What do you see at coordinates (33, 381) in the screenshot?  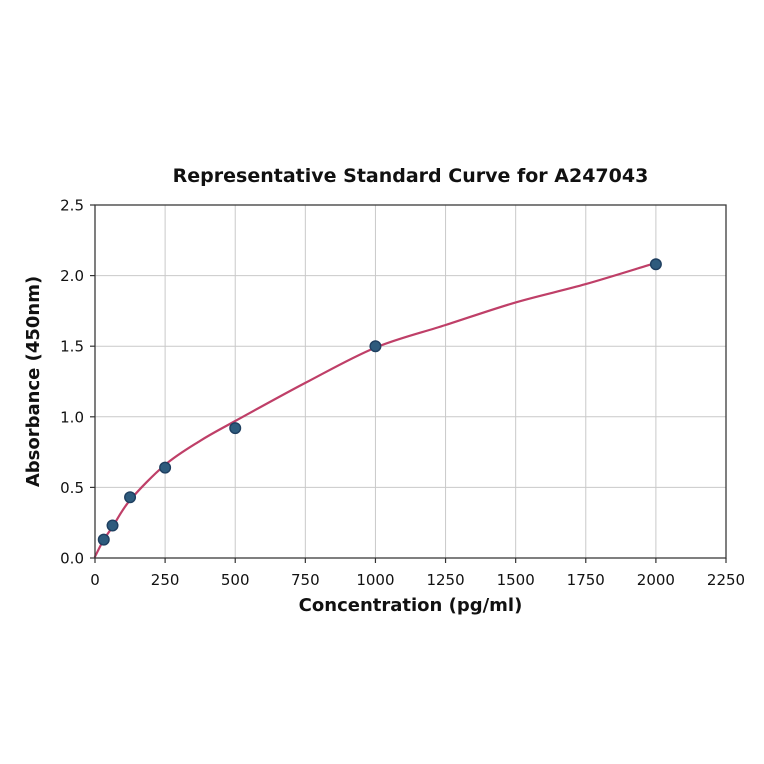 I see `y-axis-label: Absorbance (450nm)` at bounding box center [33, 381].